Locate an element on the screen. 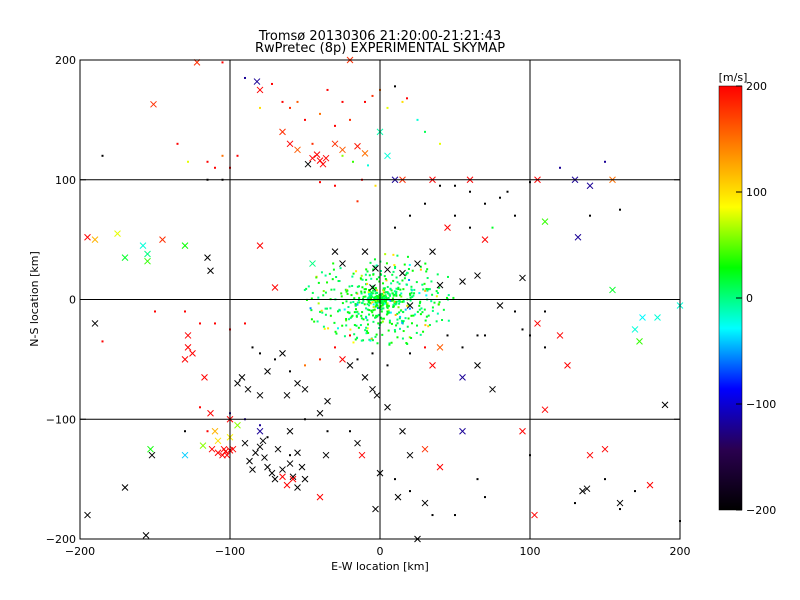  y-tick-label: −100 is located at coordinates (61, 419).